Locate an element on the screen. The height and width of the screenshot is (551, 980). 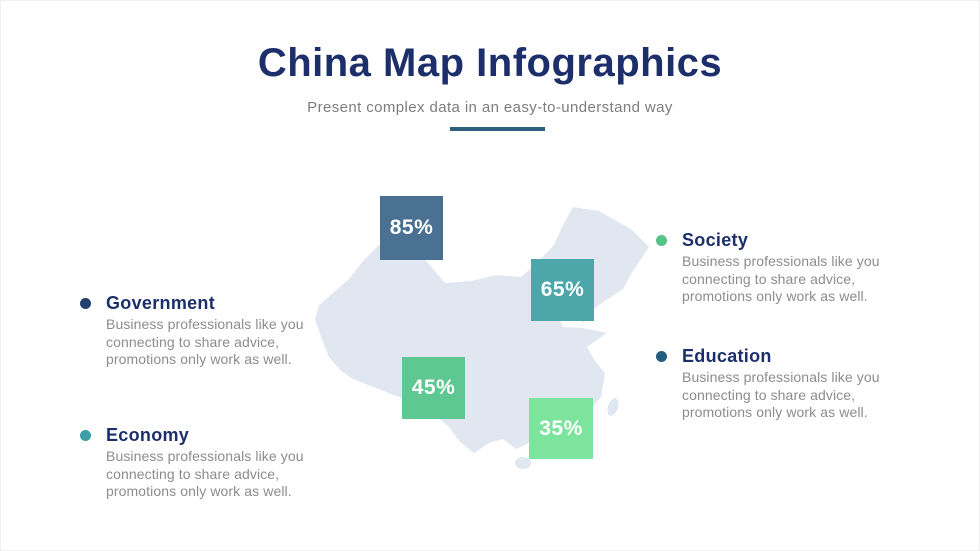
section-title: Government is located at coordinates (161, 303).